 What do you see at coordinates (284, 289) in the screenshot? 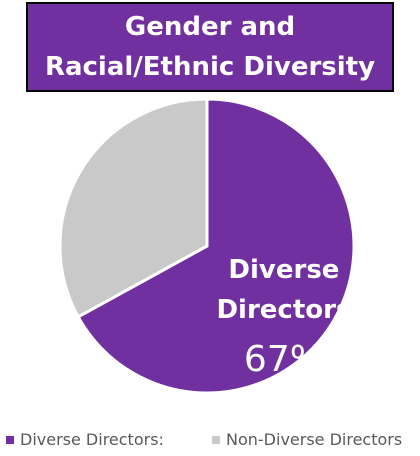
I see `slice-label: Diverse Directors` at bounding box center [284, 289].